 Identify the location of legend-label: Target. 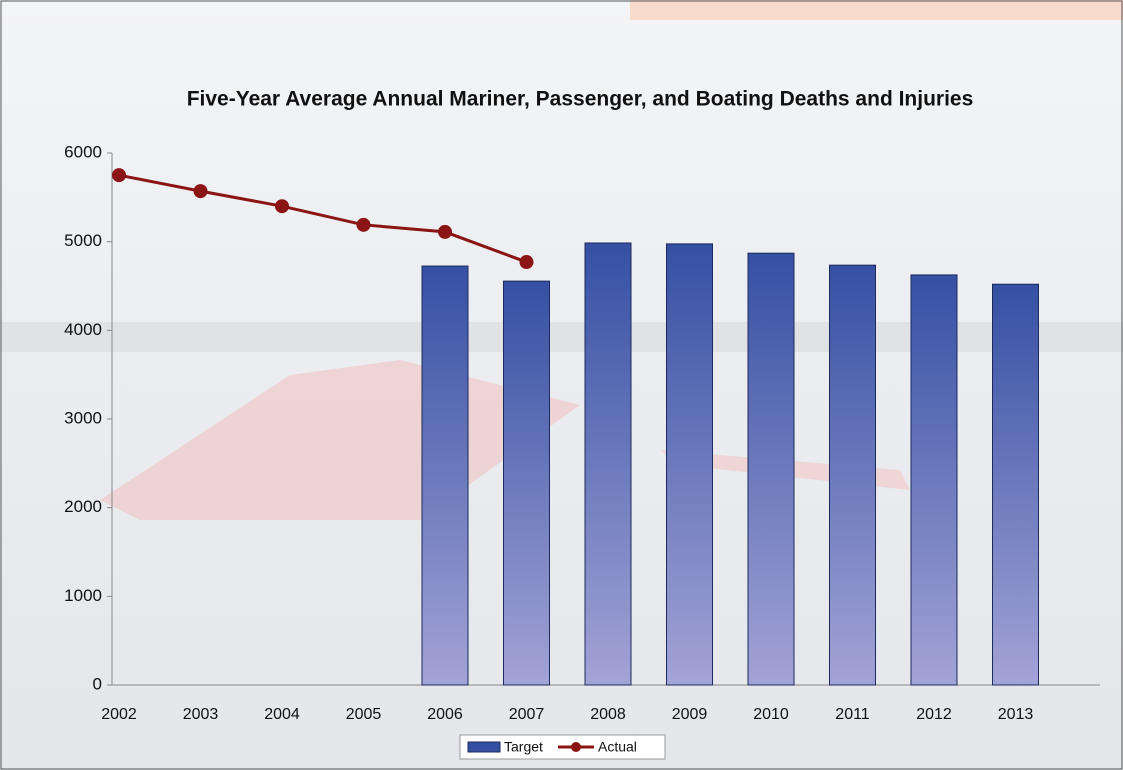
(523, 747).